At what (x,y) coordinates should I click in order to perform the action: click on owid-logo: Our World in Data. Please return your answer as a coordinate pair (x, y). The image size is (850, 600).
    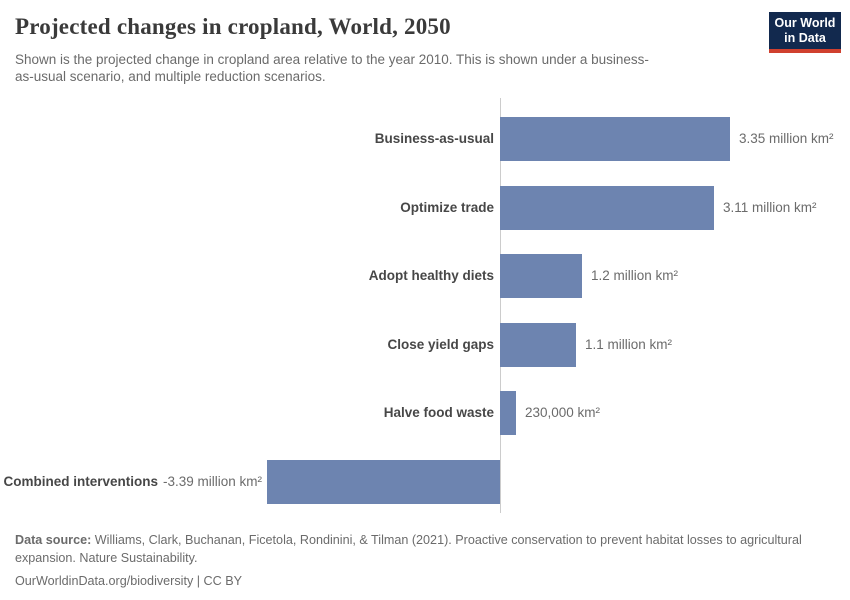
    Looking at the image, I should click on (805, 32).